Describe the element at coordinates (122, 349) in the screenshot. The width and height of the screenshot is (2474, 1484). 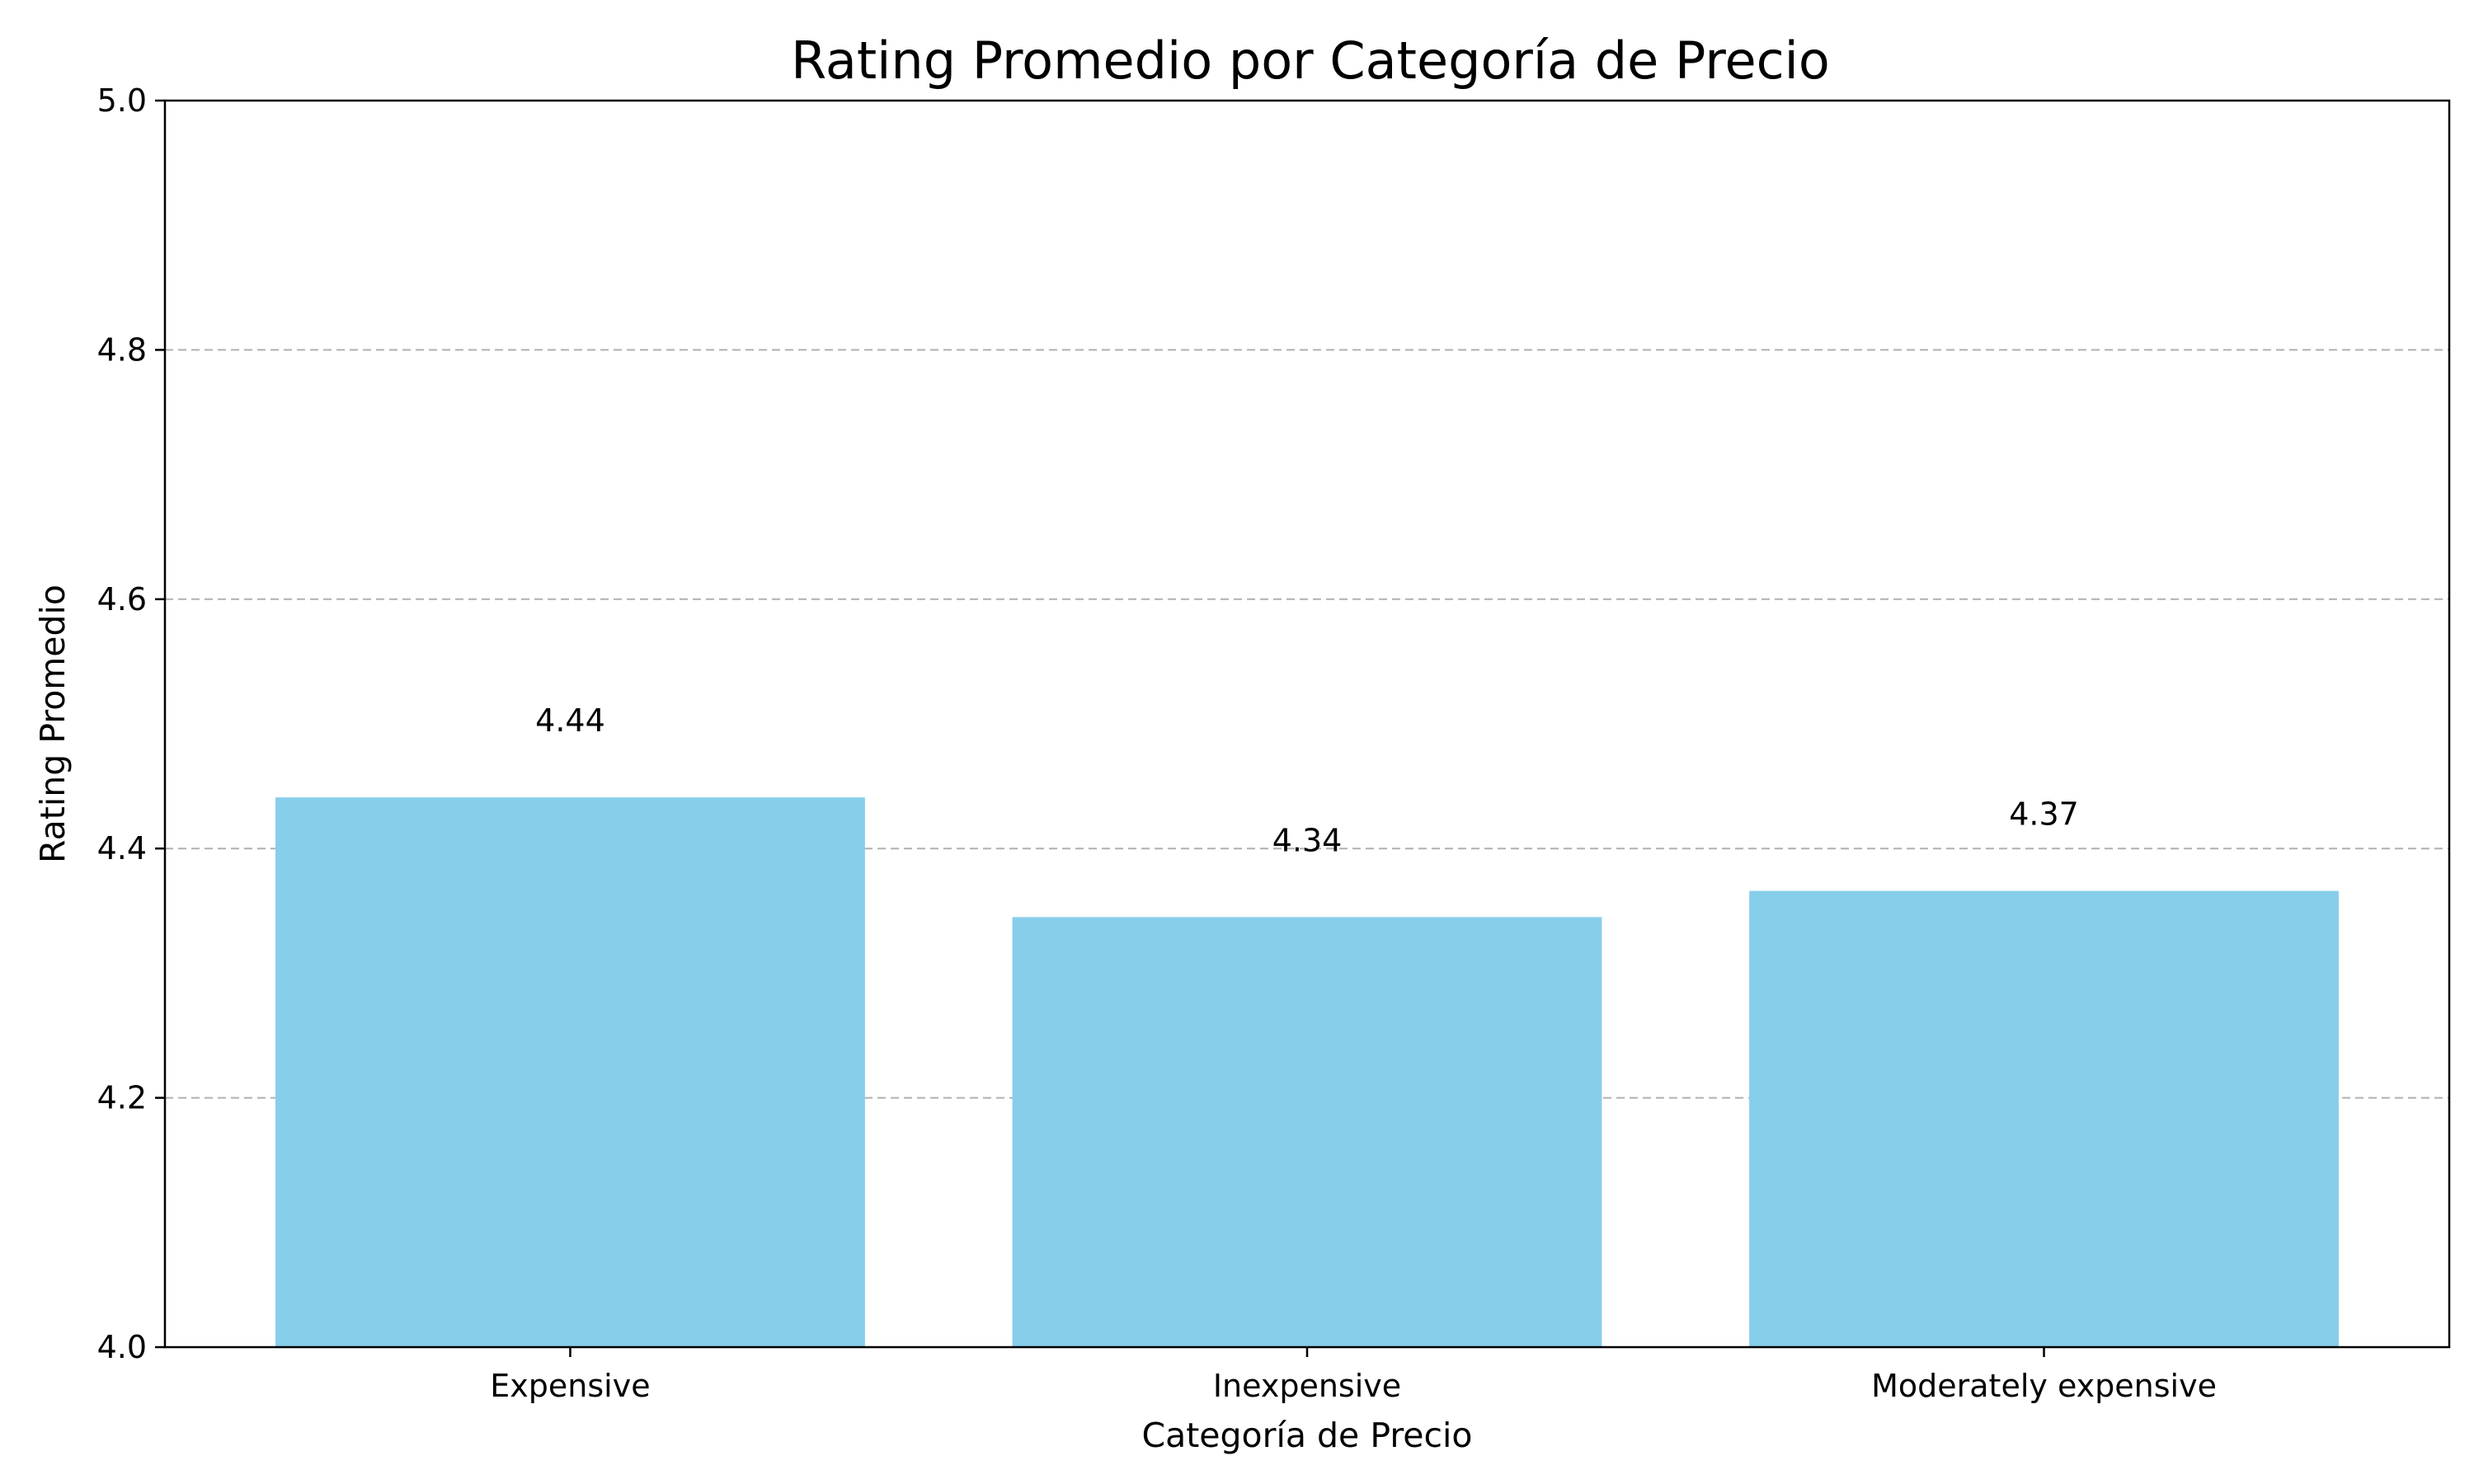
I see `y-tick-label: 4.8` at that location.